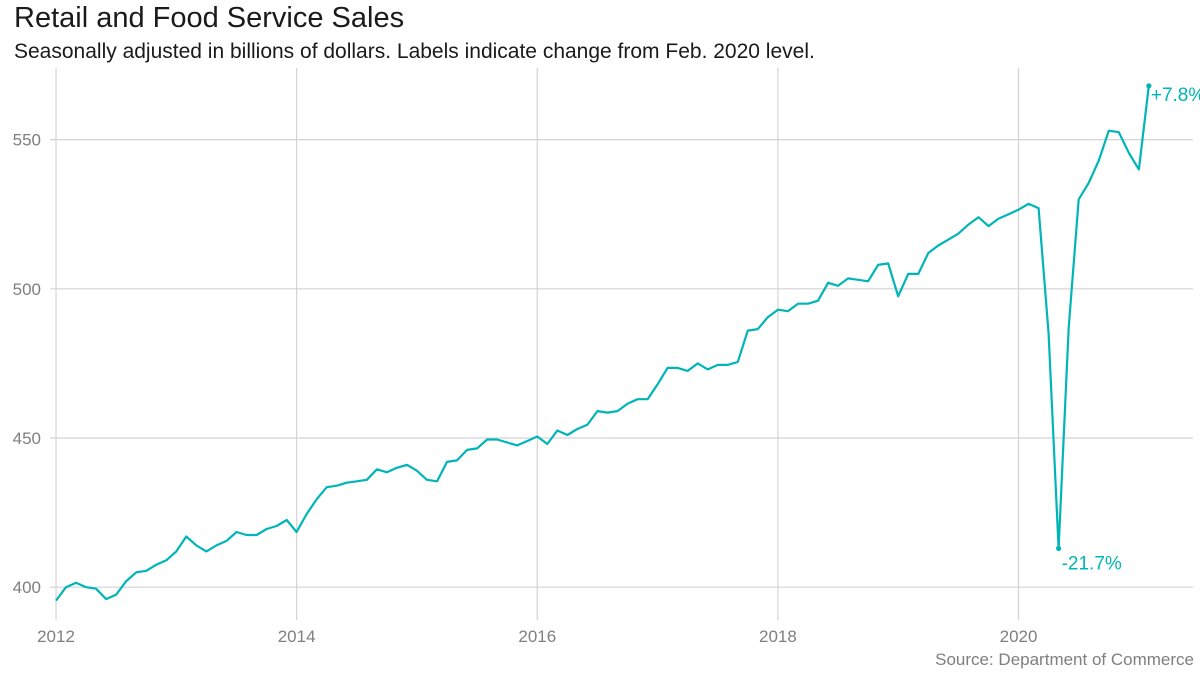 The image size is (1200, 676). What do you see at coordinates (27, 587) in the screenshot?
I see `y-tick-label: 400` at bounding box center [27, 587].